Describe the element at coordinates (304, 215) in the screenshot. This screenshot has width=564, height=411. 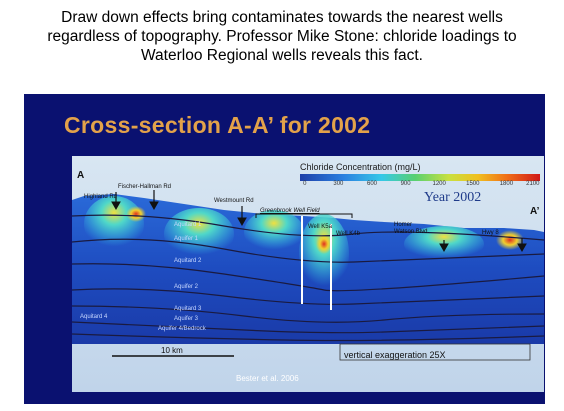
I see `well-field-bracket` at that location.